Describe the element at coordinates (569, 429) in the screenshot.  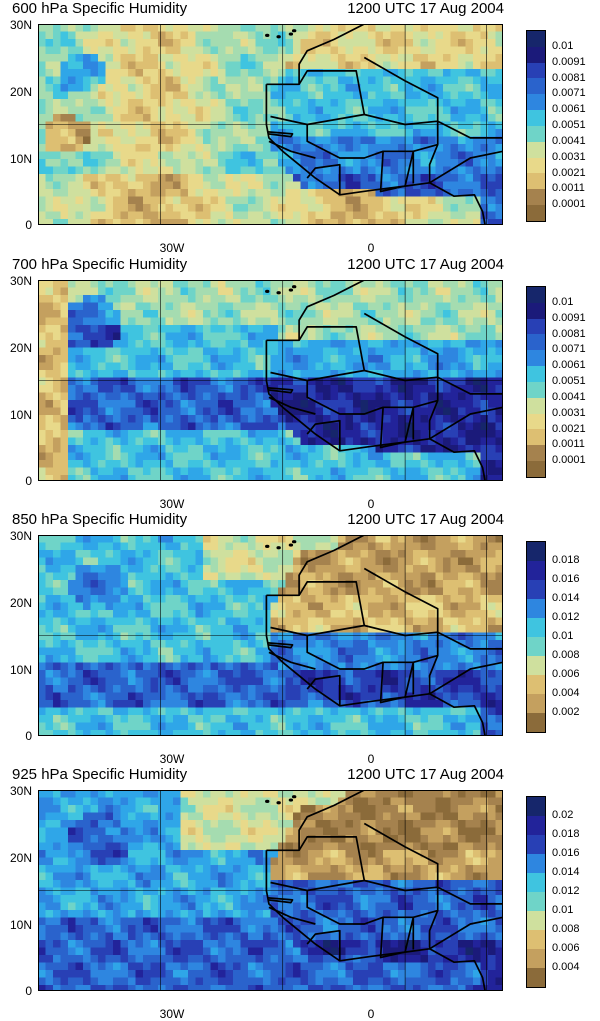
I see `colorbar-label: 0.0021` at that location.